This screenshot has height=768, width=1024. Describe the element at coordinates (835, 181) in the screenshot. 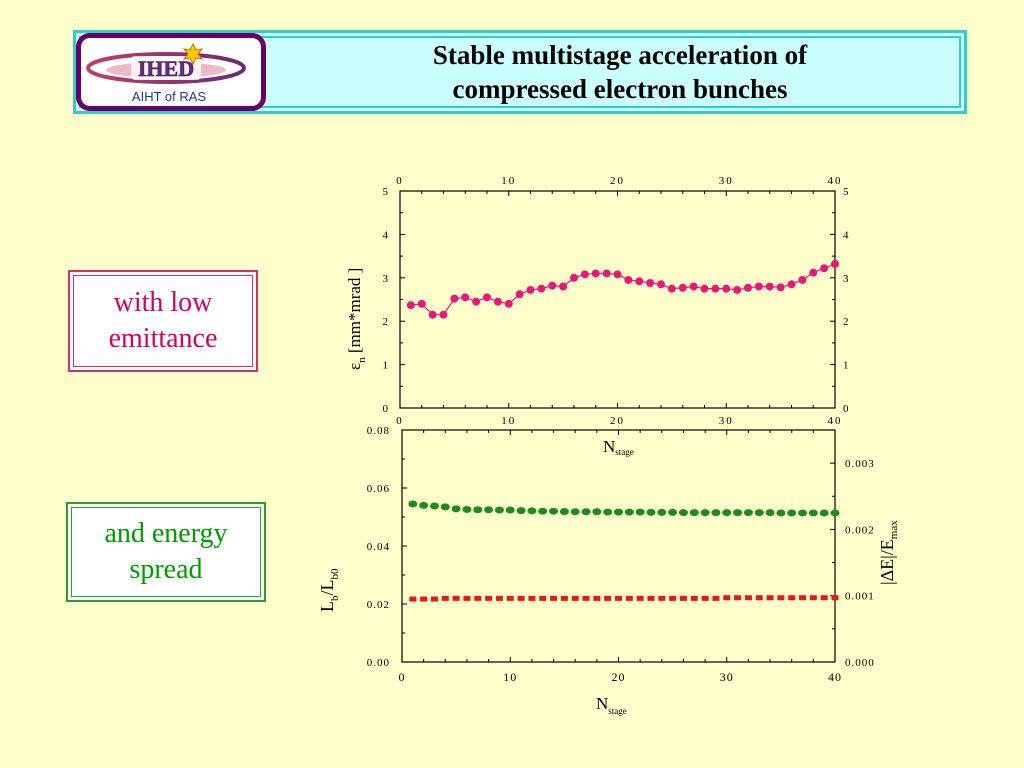

I see `x-tick-label-top: 40` at that location.